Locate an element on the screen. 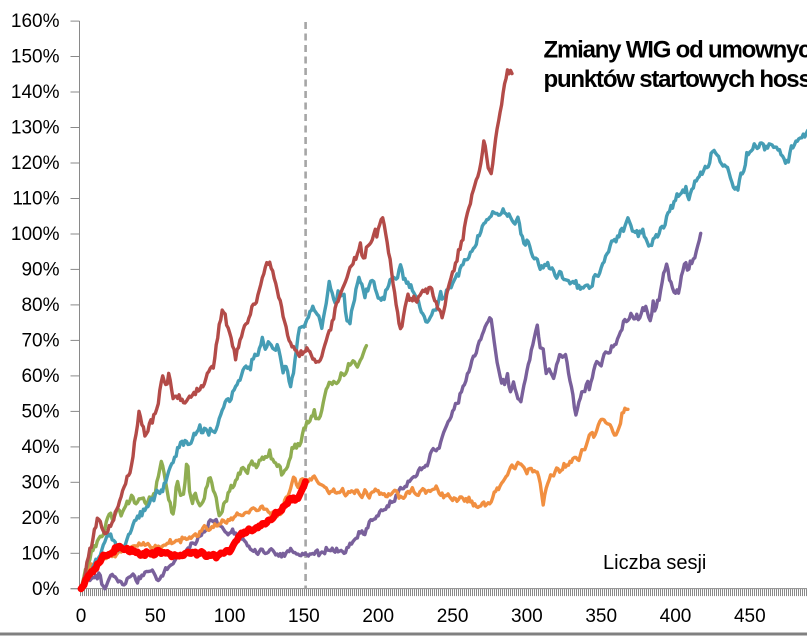  svg-text: 10% is located at coordinates (40, 553).